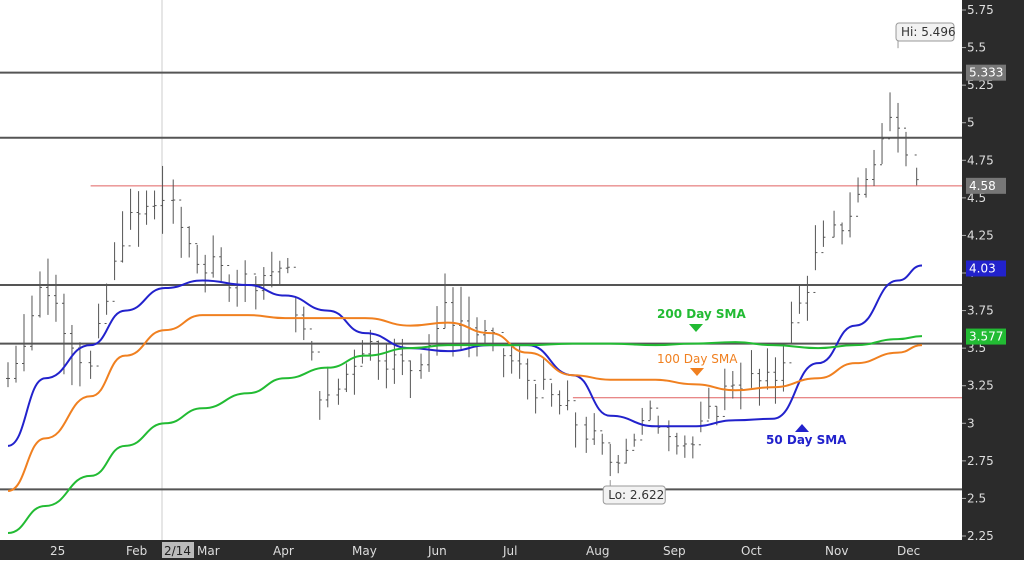 The image size is (1024, 564). What do you see at coordinates (980, 386) in the screenshot?
I see `y-tick-label: 3.25` at bounding box center [980, 386].